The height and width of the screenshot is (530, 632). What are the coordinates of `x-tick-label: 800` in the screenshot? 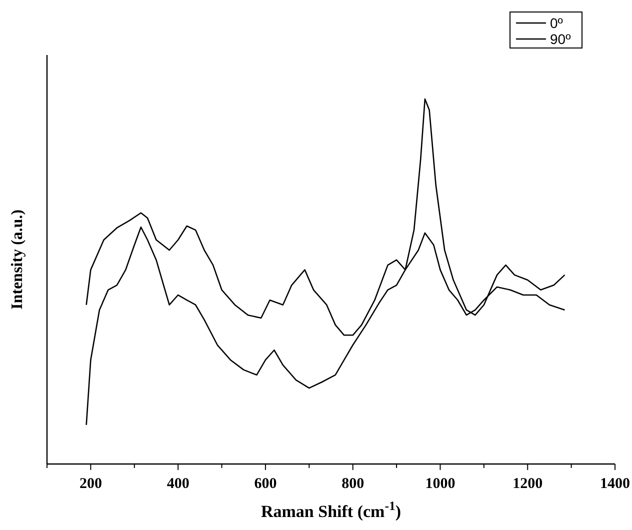 It's located at (353, 484).